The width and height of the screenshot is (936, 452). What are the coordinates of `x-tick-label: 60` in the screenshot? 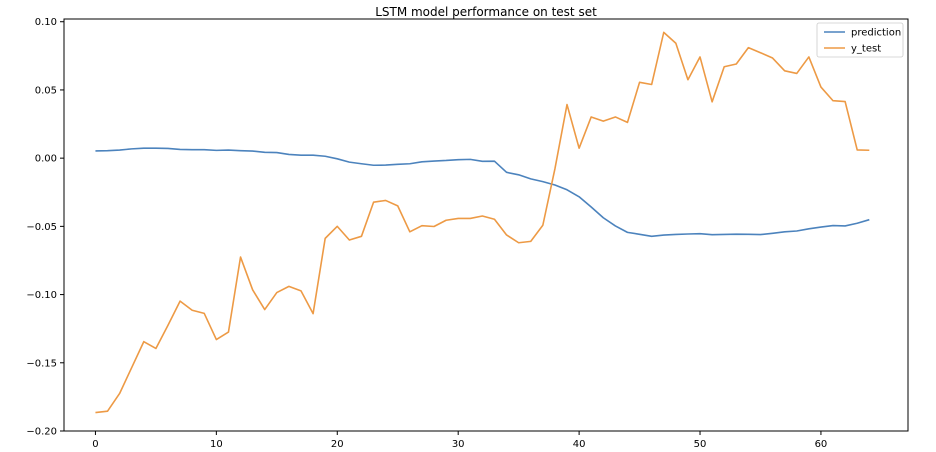 It's located at (821, 444).